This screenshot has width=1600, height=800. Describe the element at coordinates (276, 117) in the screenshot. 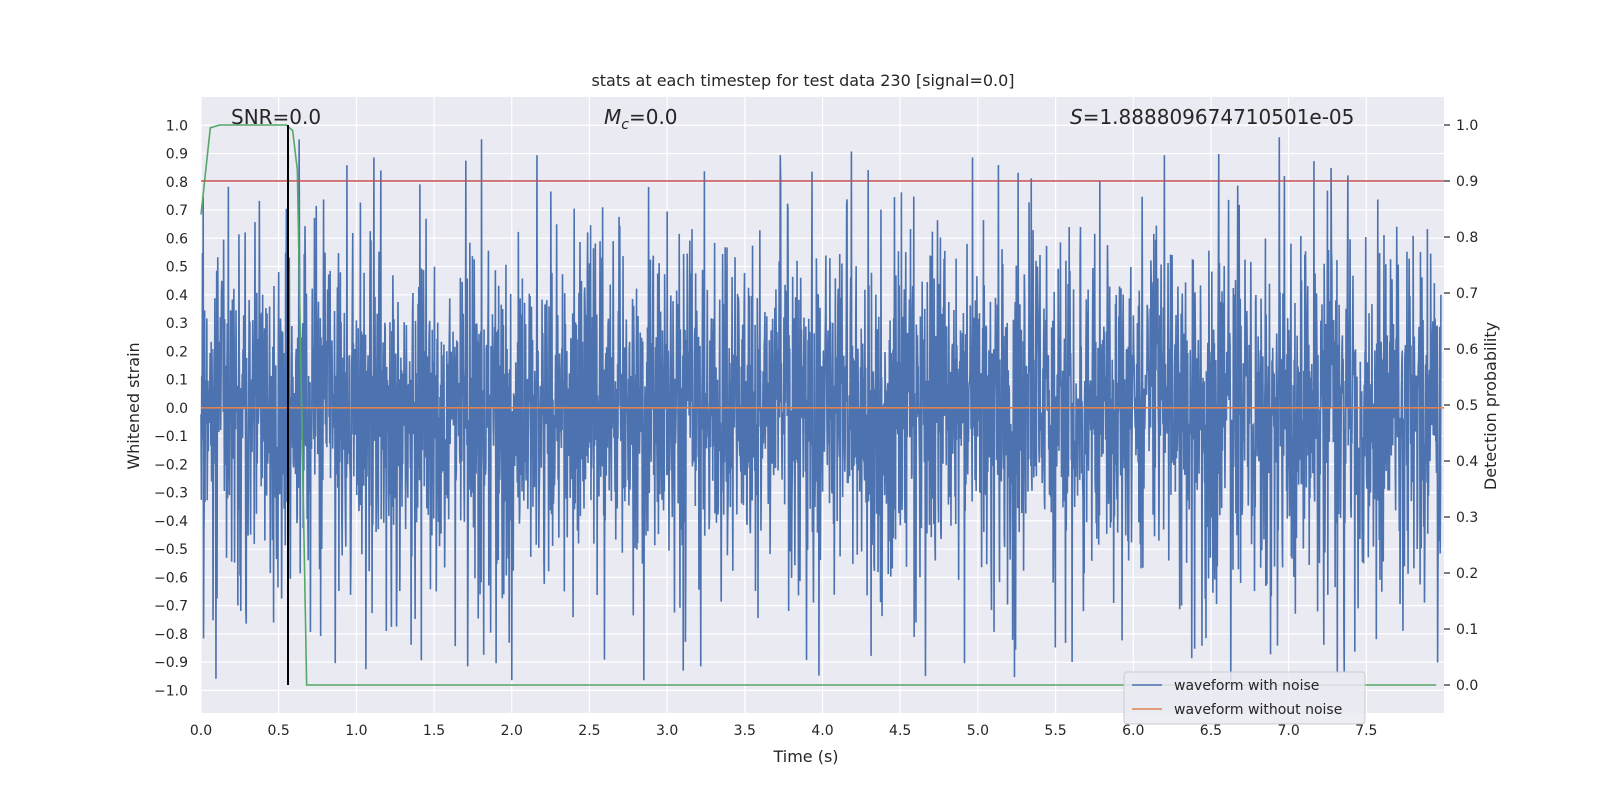

I see `snr-annotation: SNR=0.0` at that location.